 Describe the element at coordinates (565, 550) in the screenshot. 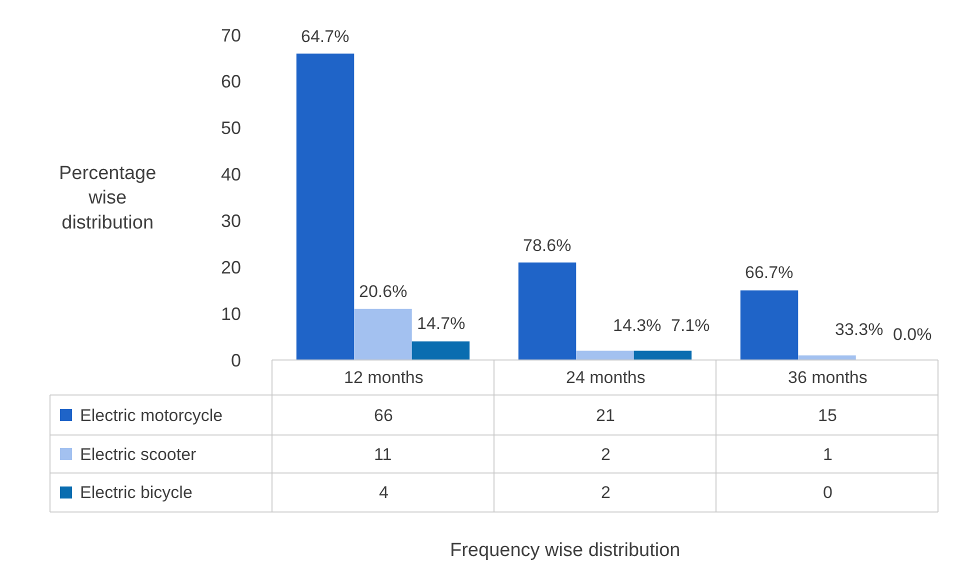

I see `text: Frequency wise distribution` at that location.